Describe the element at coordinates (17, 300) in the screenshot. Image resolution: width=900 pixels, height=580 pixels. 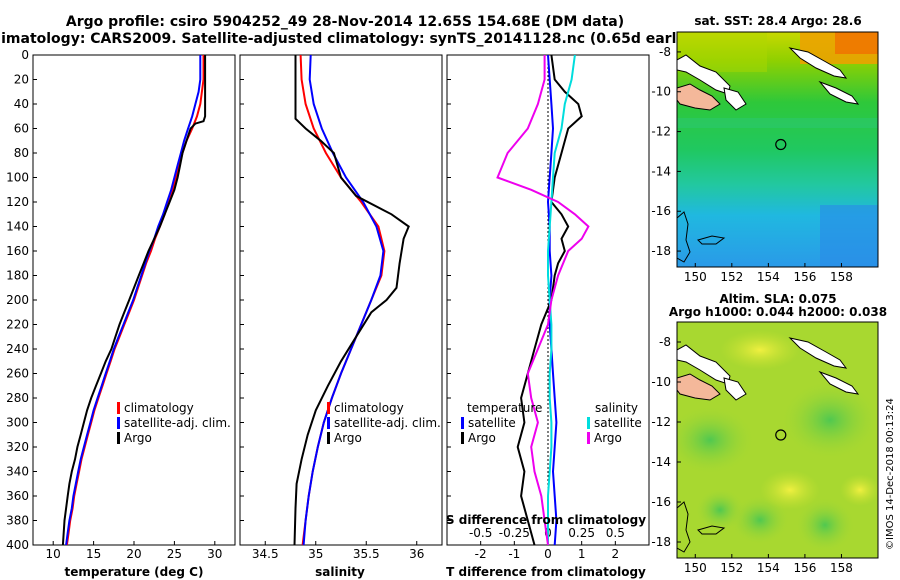
I see `y-tick-label: 200` at that location.